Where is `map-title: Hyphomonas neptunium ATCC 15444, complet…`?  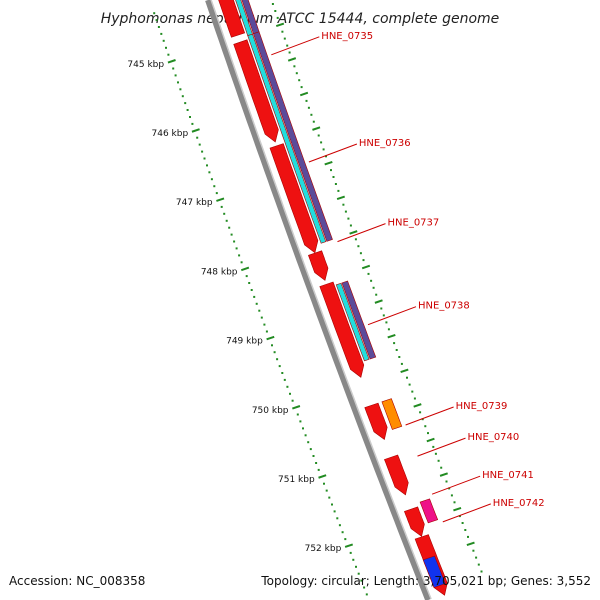 map-title: Hyphomonas neptunium ATCC 15444, complet… is located at coordinates (300, 19).